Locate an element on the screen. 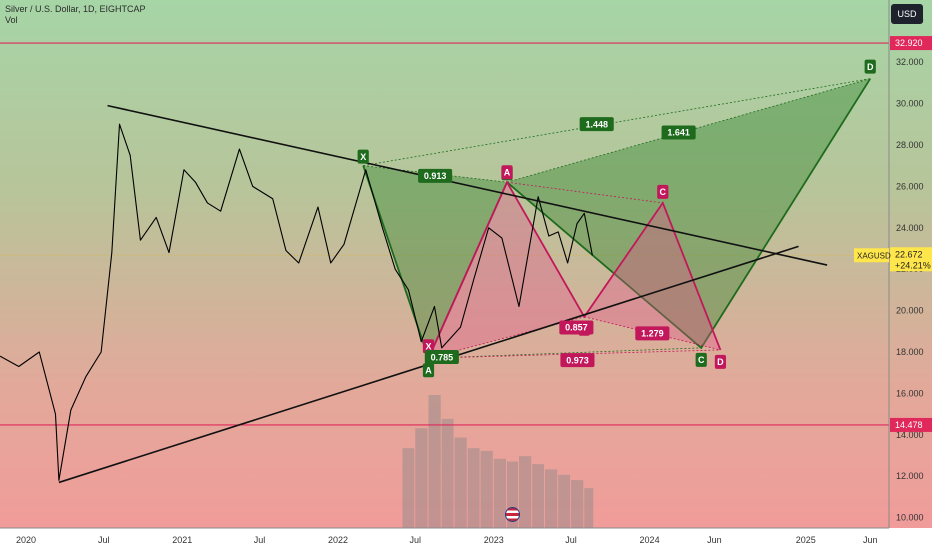 Image resolution: width=932 pixels, height=550 pixels. red-ratio-bd-text: 1.279 is located at coordinates (652, 334).